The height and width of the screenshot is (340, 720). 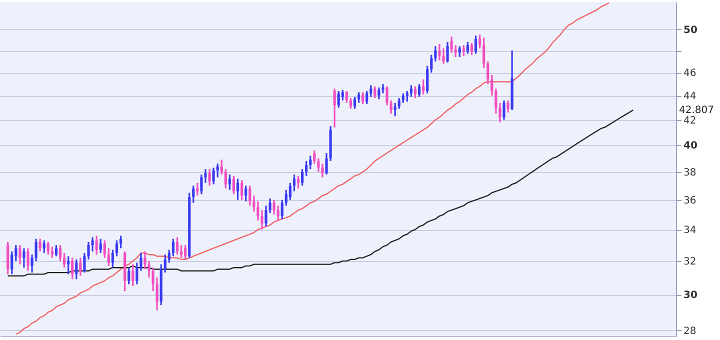 What do you see at coordinates (691, 146) in the screenshot?
I see `y-tick-label: 40` at bounding box center [691, 146].